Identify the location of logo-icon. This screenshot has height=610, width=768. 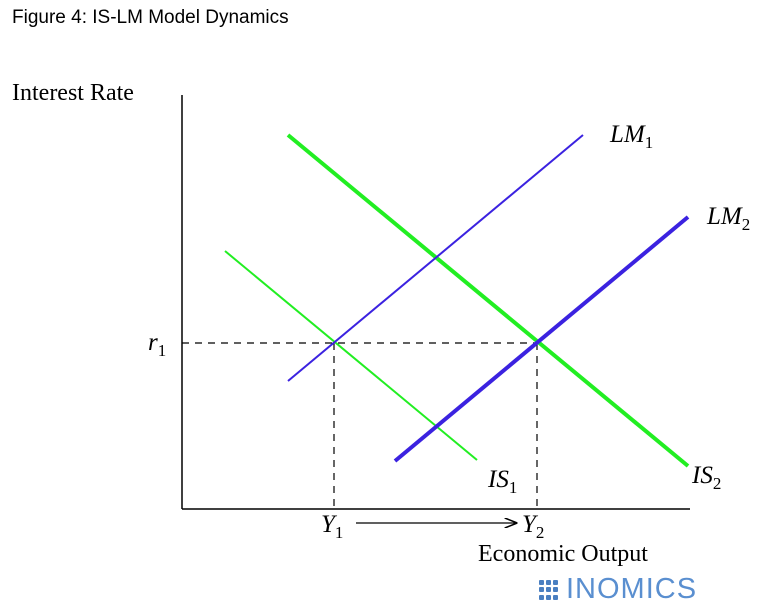
(548, 589).